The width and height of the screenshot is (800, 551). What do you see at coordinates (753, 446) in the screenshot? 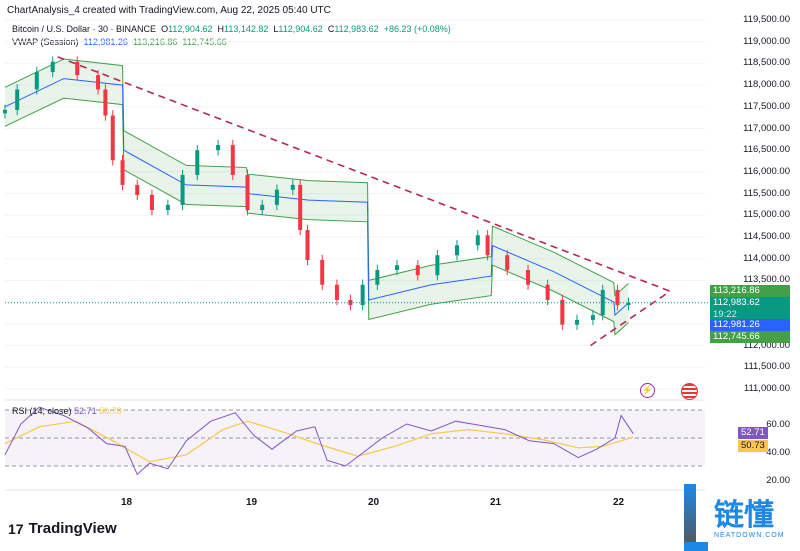
I see `rsi-ma-tag: 50.73` at bounding box center [753, 446].